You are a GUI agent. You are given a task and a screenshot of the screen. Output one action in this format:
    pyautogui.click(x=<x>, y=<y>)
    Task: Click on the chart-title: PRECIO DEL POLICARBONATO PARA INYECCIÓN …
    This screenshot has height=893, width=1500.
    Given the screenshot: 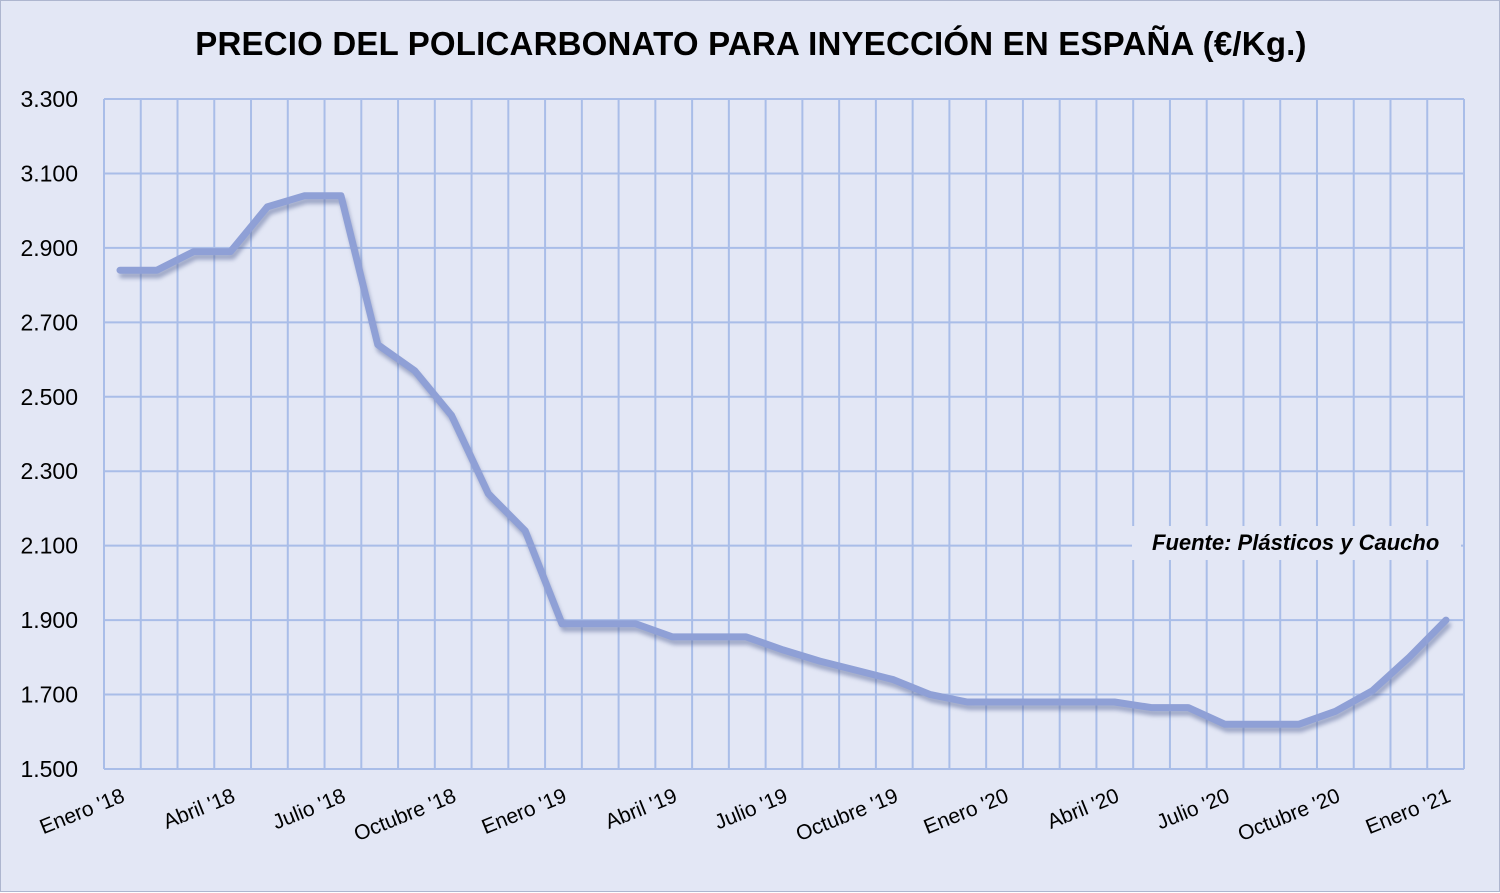 What is the action you would take?
    pyautogui.click(x=751, y=43)
    